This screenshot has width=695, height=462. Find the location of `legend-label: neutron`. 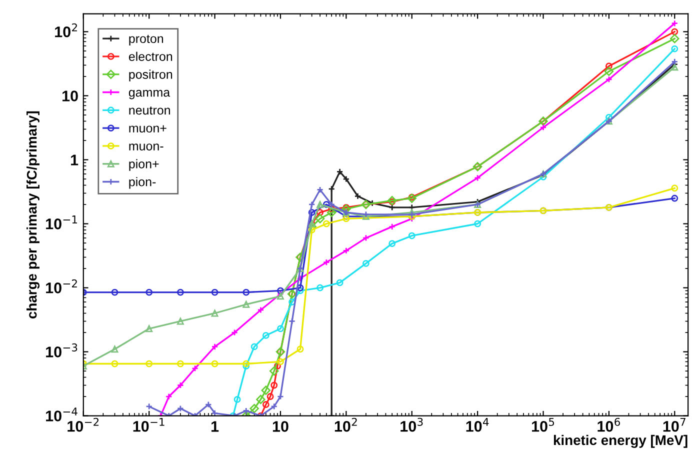

legend-label: neutron is located at coordinates (149, 110).